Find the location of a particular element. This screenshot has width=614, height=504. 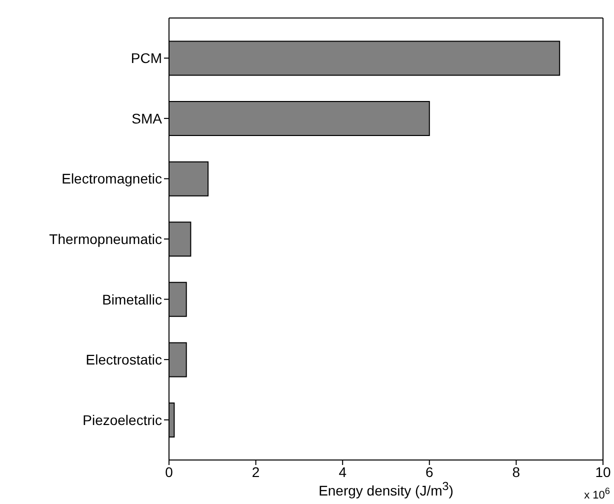

y-tick-label: PCM is located at coordinates (146, 58).